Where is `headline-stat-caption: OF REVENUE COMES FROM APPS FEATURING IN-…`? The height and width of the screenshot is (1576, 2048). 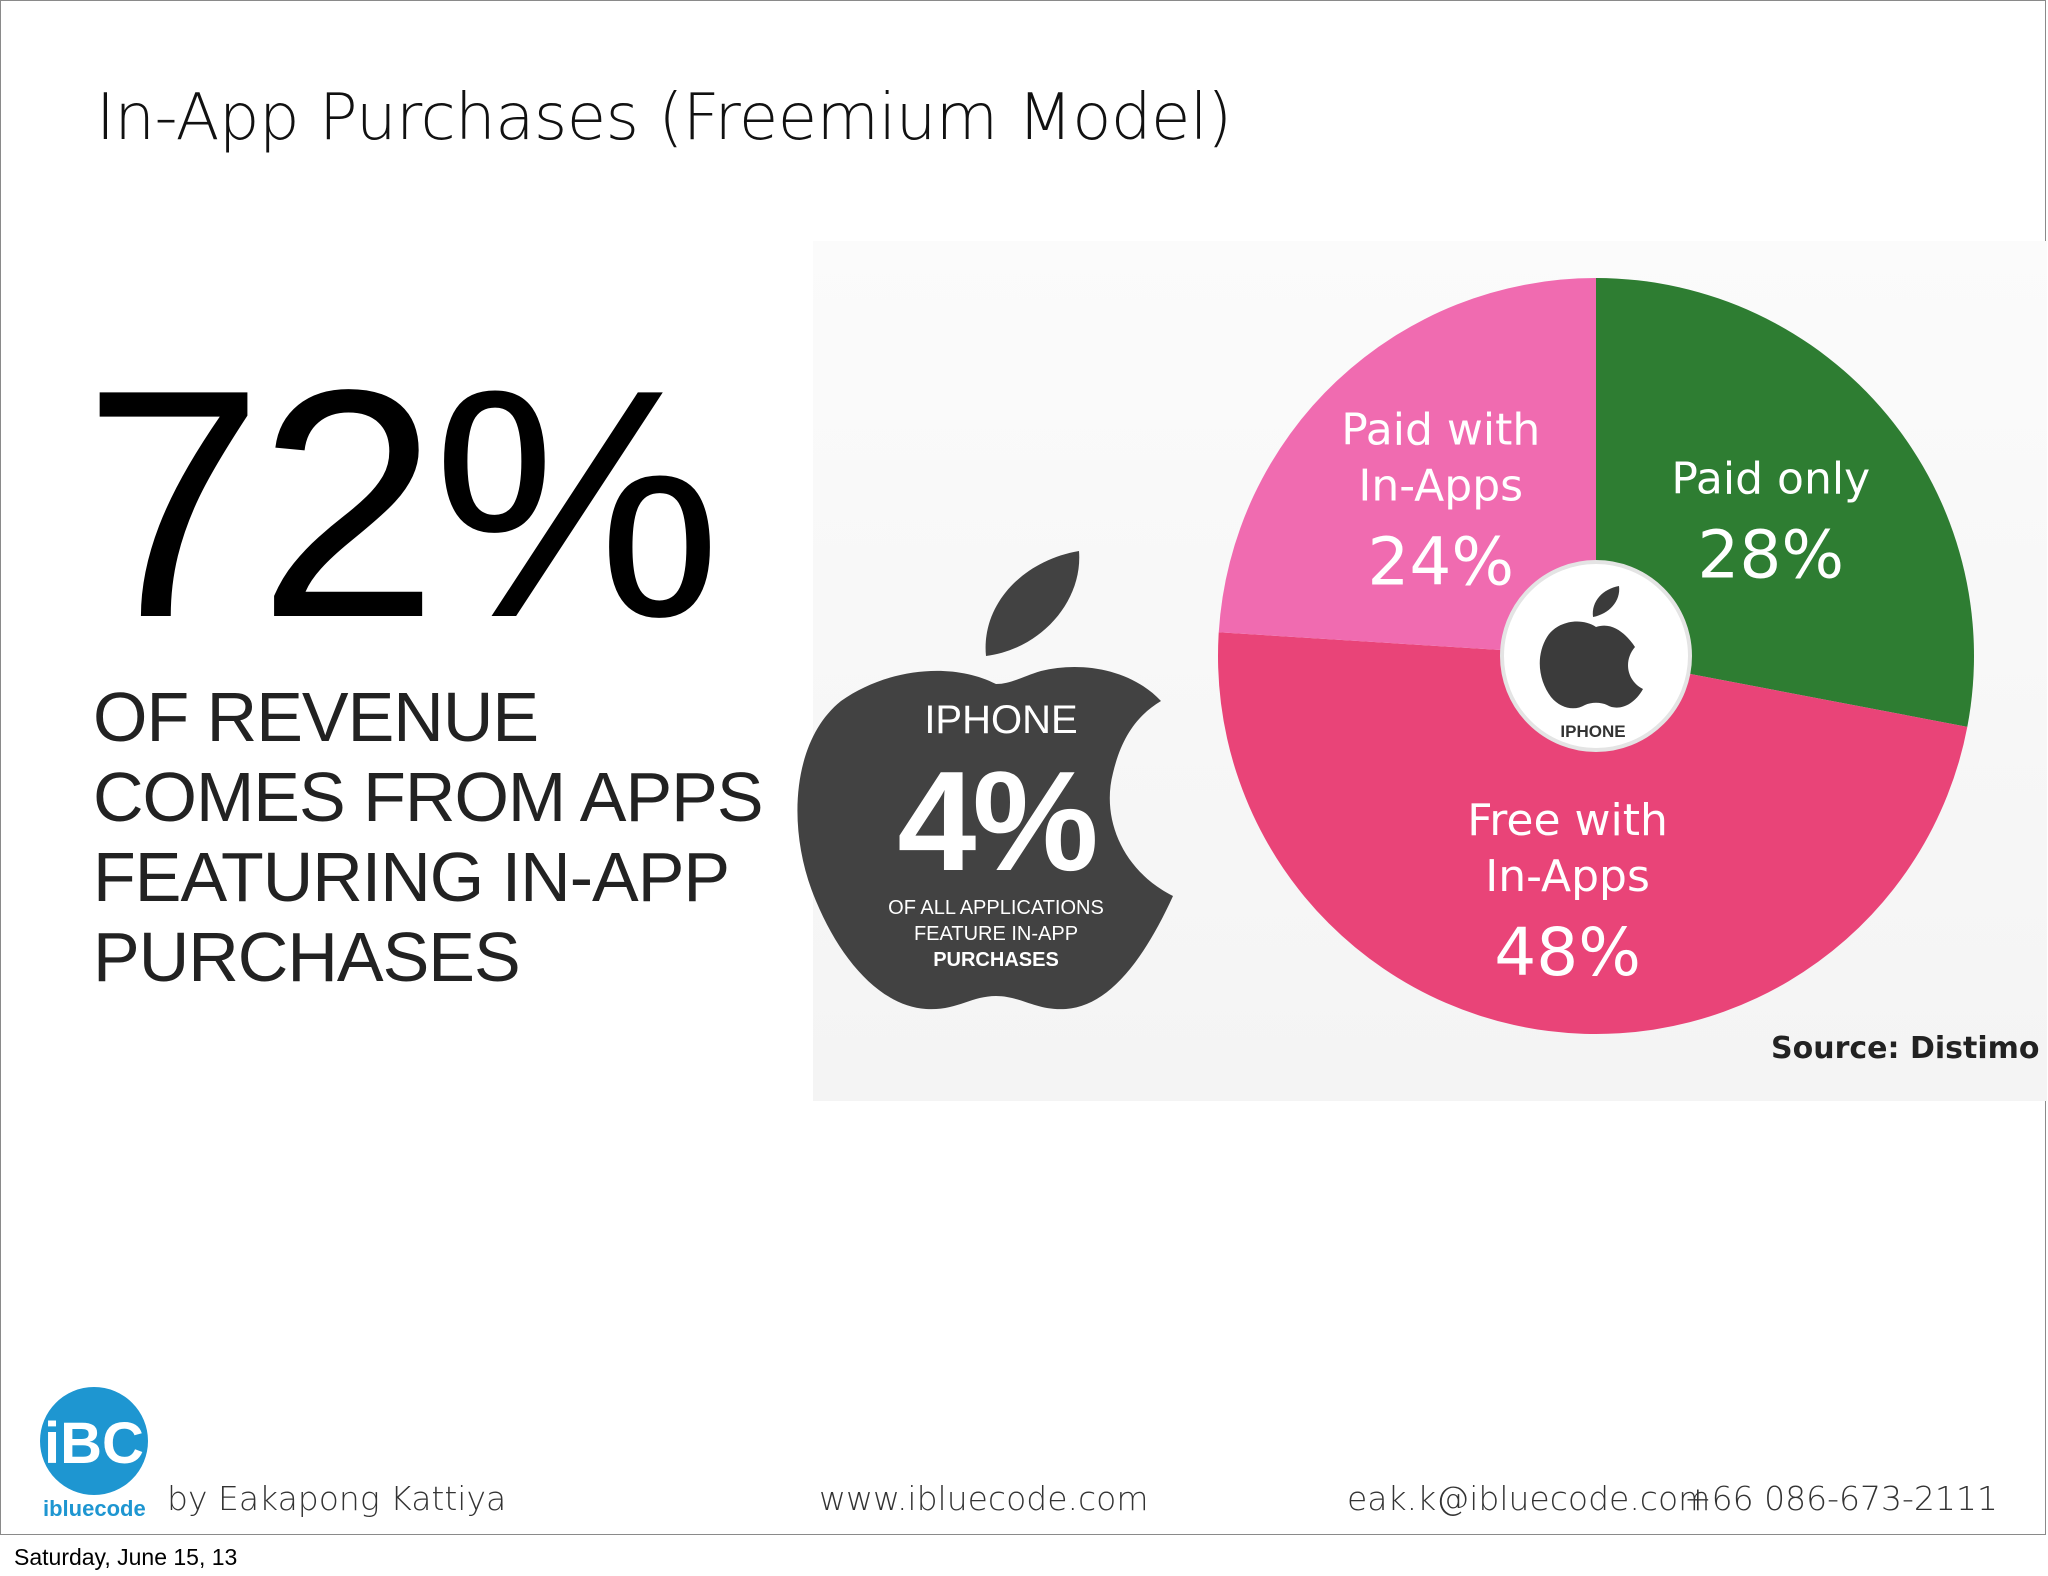 headline-stat-caption: OF REVENUE COMES FROM APPS FEATURING IN-… is located at coordinates (428, 837).